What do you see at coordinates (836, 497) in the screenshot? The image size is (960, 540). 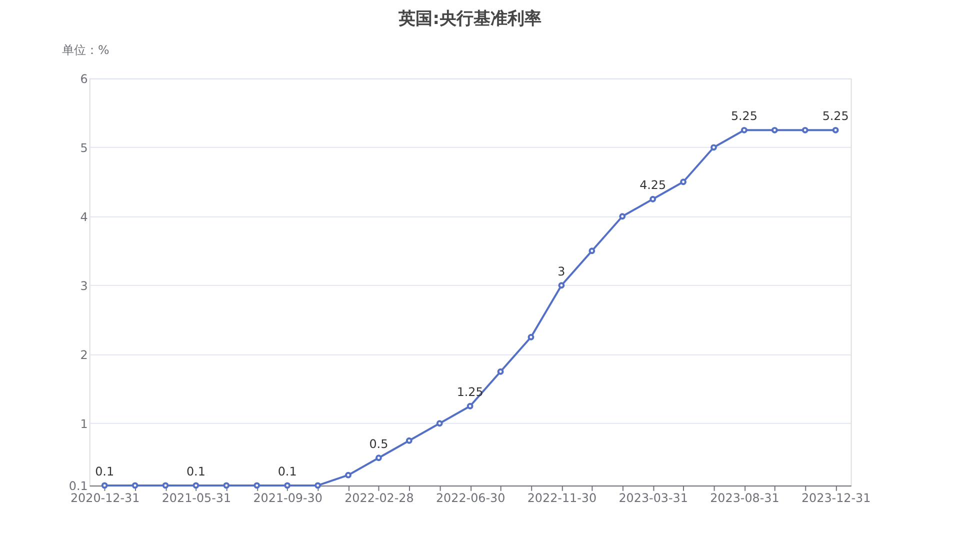 I see `x-tick-label: 2023-12-31` at bounding box center [836, 497].